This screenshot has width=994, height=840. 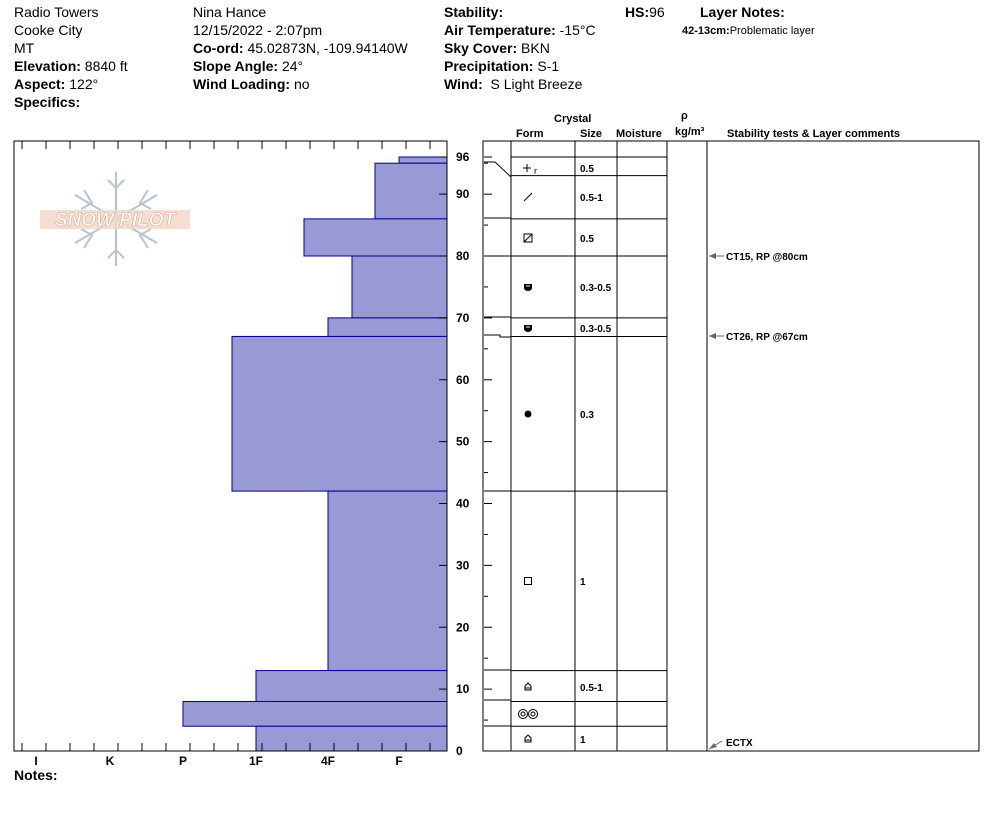 I want to click on state: MT, so click(x=24, y=48).